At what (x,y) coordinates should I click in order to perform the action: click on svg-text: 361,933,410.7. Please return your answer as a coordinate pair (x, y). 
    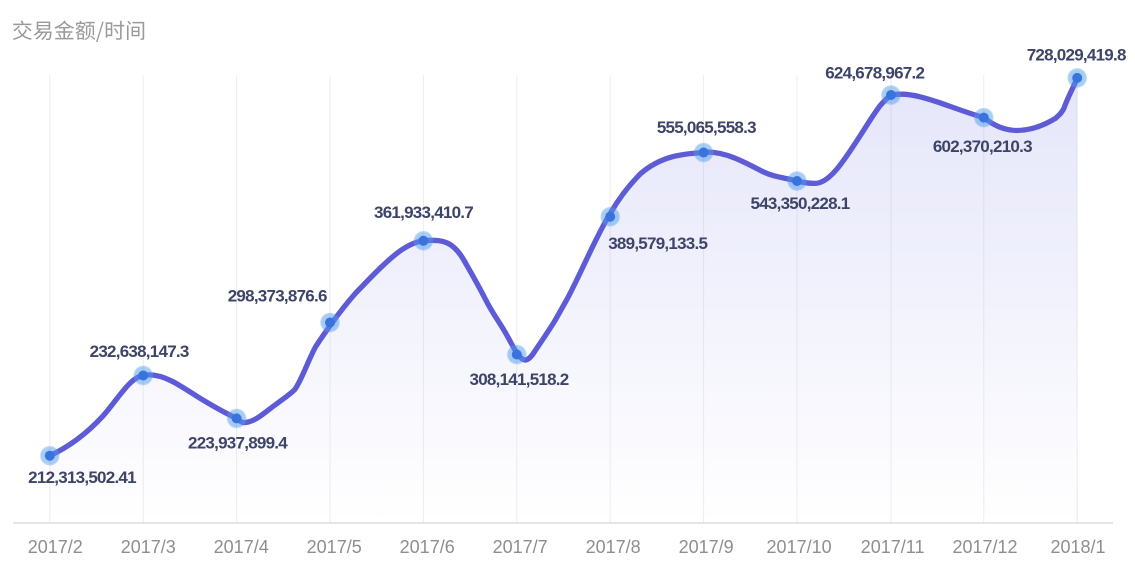
    Looking at the image, I should click on (423, 212).